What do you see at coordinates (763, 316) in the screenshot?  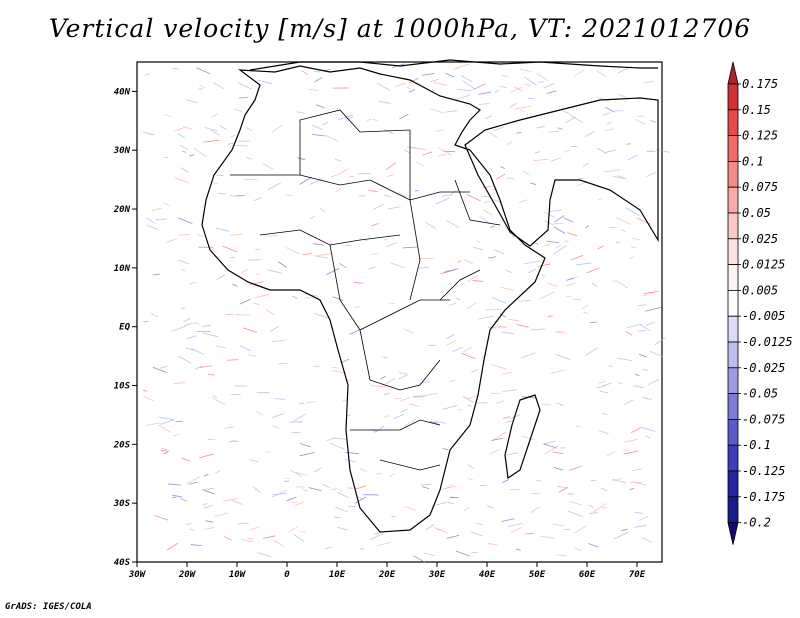 I see `colorbar-label: -0.005` at bounding box center [763, 316].